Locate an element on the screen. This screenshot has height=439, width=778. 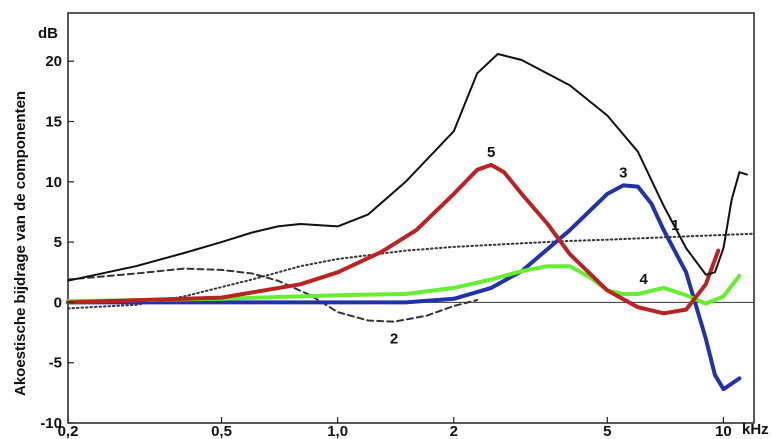
y-tick-layer: 20 15 10 5 0 -5 -10 is located at coordinates (57, 242).